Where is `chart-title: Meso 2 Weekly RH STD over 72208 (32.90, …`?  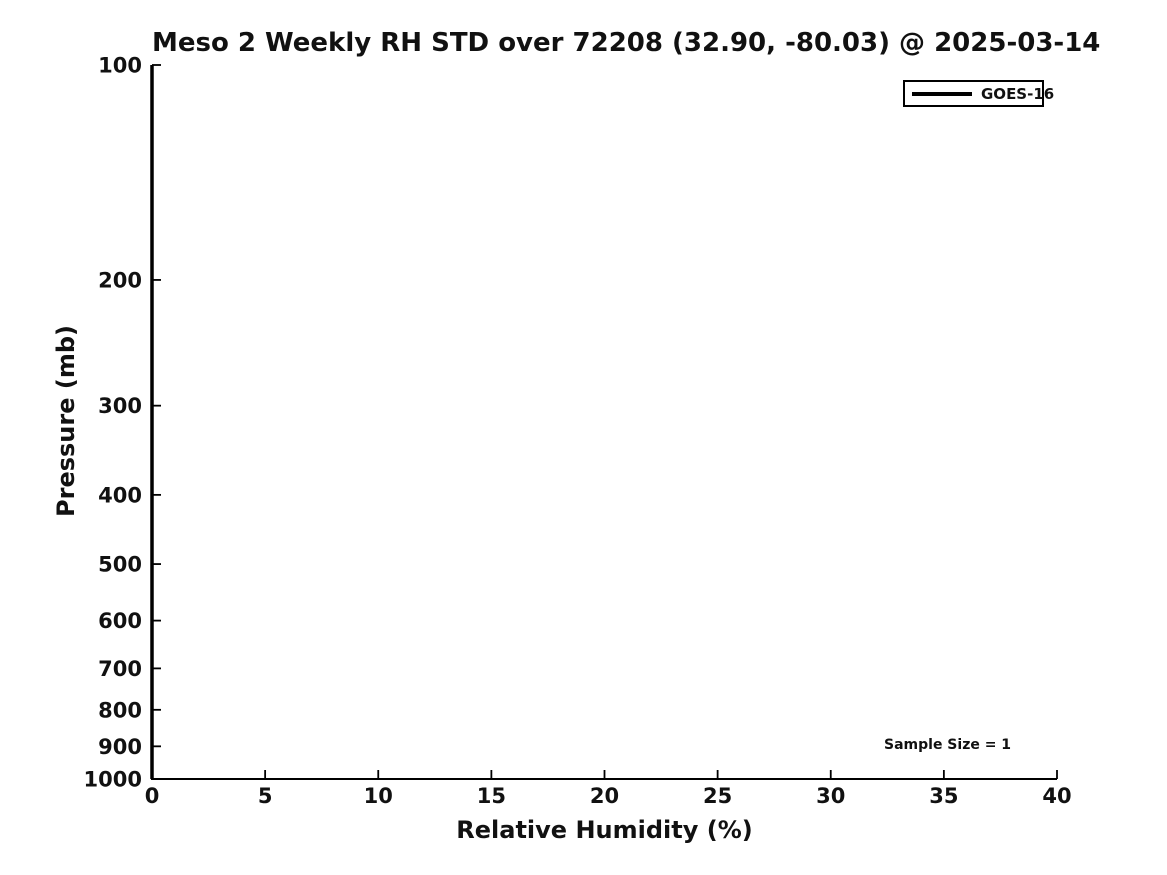
chart-title: Meso 2 Weekly RH STD over 72208 (32.90, … is located at coordinates (626, 43).